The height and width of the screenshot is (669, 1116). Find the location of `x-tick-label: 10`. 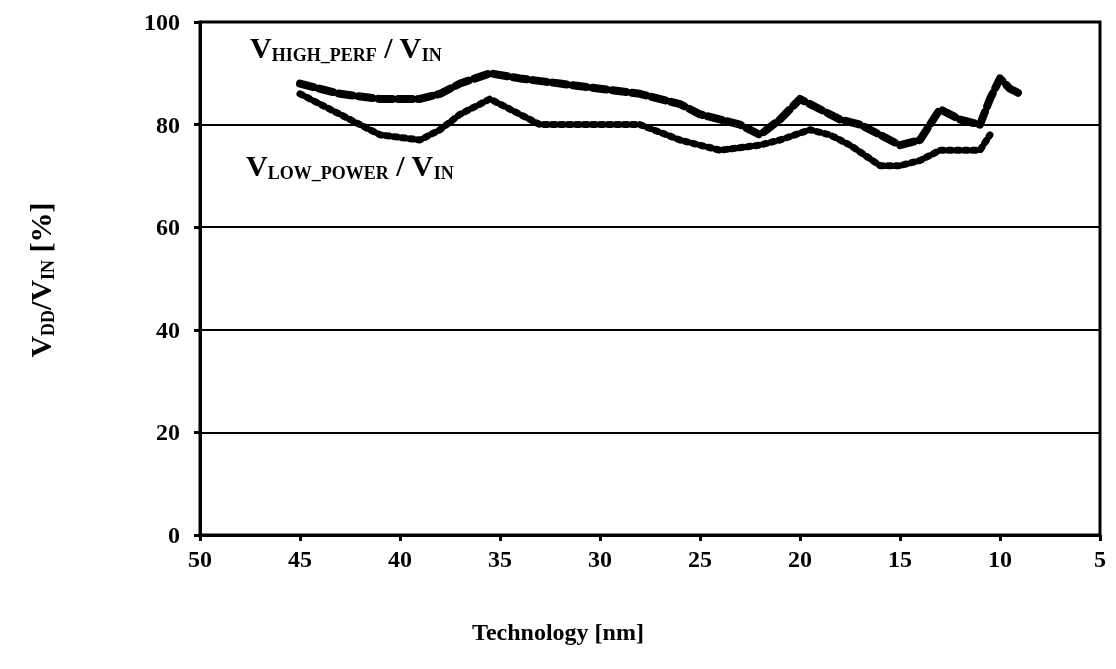

x-tick-label: 10 is located at coordinates (1000, 559).